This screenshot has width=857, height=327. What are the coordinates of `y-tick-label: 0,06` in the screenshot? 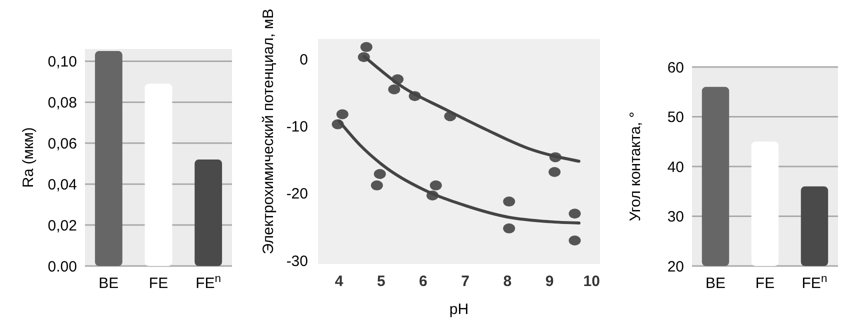 It's located at (62, 143).